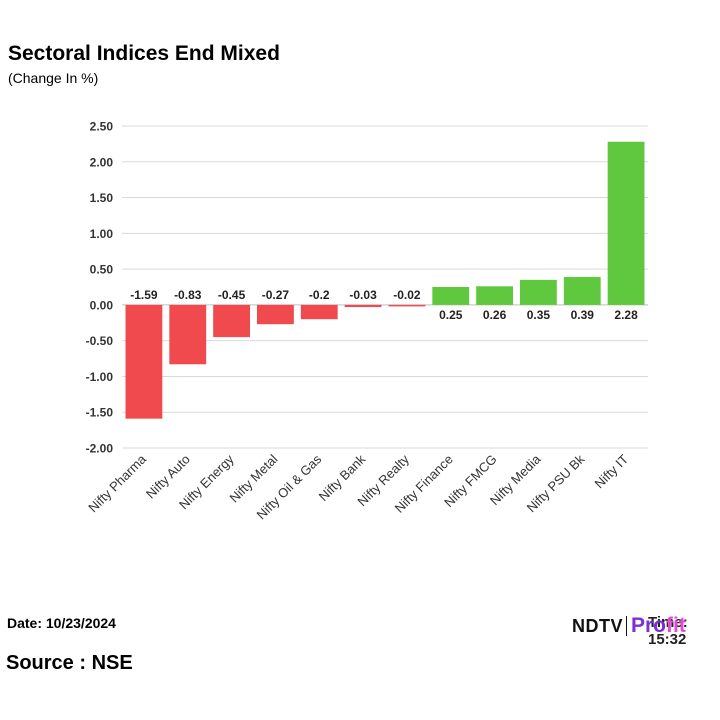  What do you see at coordinates (69, 663) in the screenshot?
I see `source-label: Source : NSE` at bounding box center [69, 663].